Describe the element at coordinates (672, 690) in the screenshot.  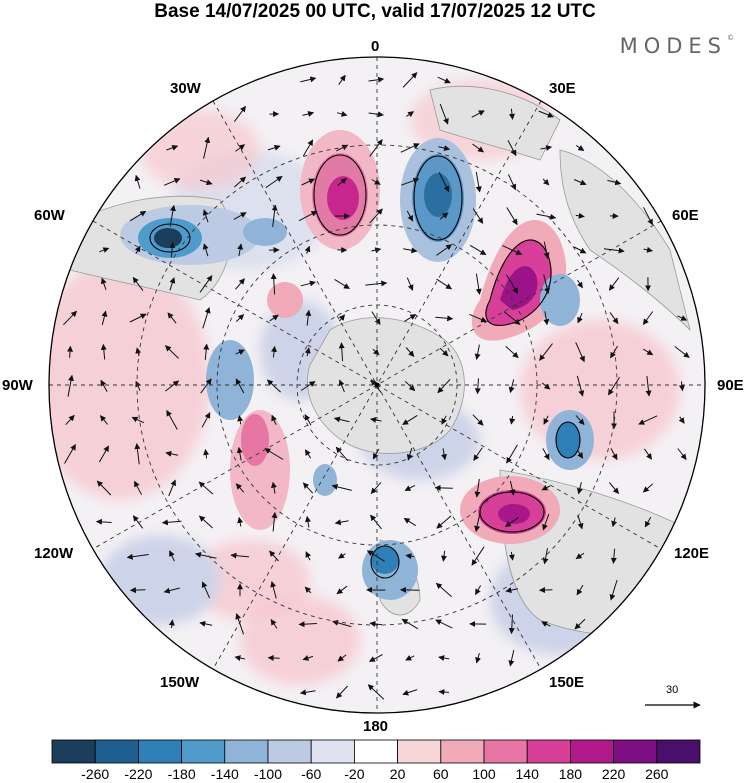
I see `vector-scale-label: 30` at that location.